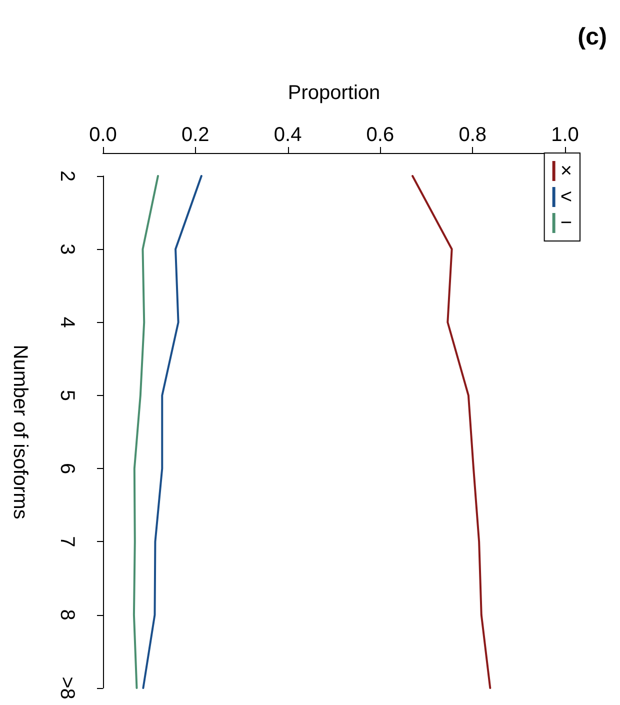 This screenshot has height=705, width=620. Describe the element at coordinates (380, 135) in the screenshot. I see `x-tick-label: 0.6` at that location.